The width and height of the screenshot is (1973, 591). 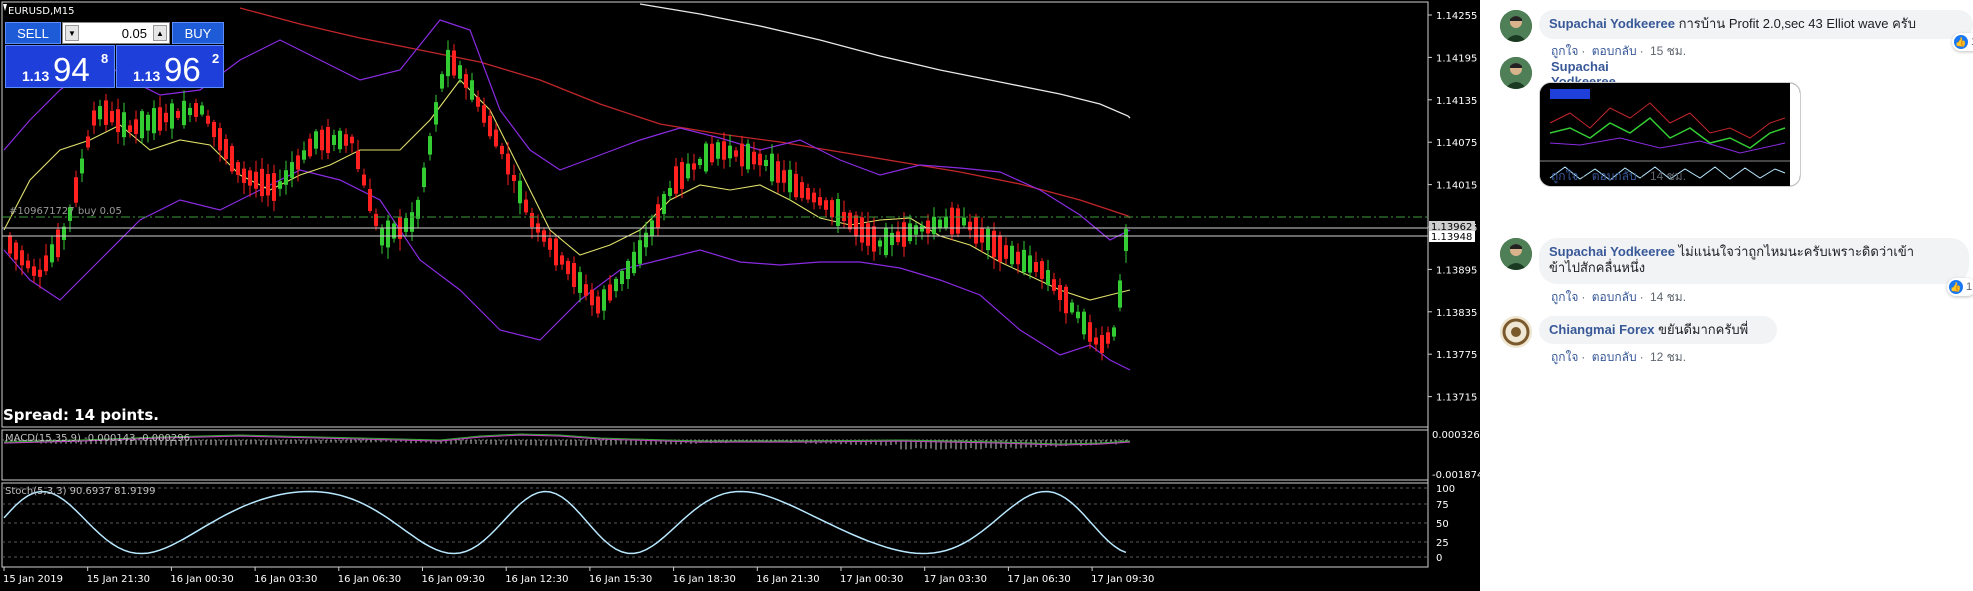 I want to click on lot-decrease-icon: ▼, so click(x=72, y=33).